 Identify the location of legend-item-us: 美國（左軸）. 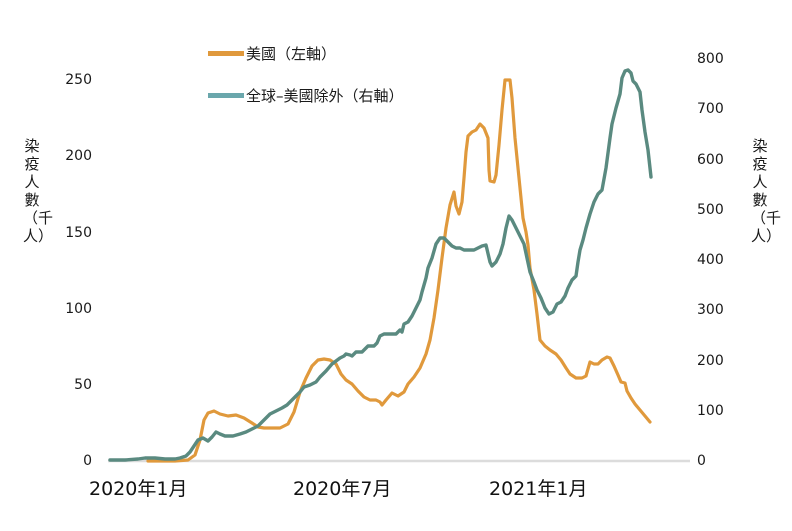
(272, 53).